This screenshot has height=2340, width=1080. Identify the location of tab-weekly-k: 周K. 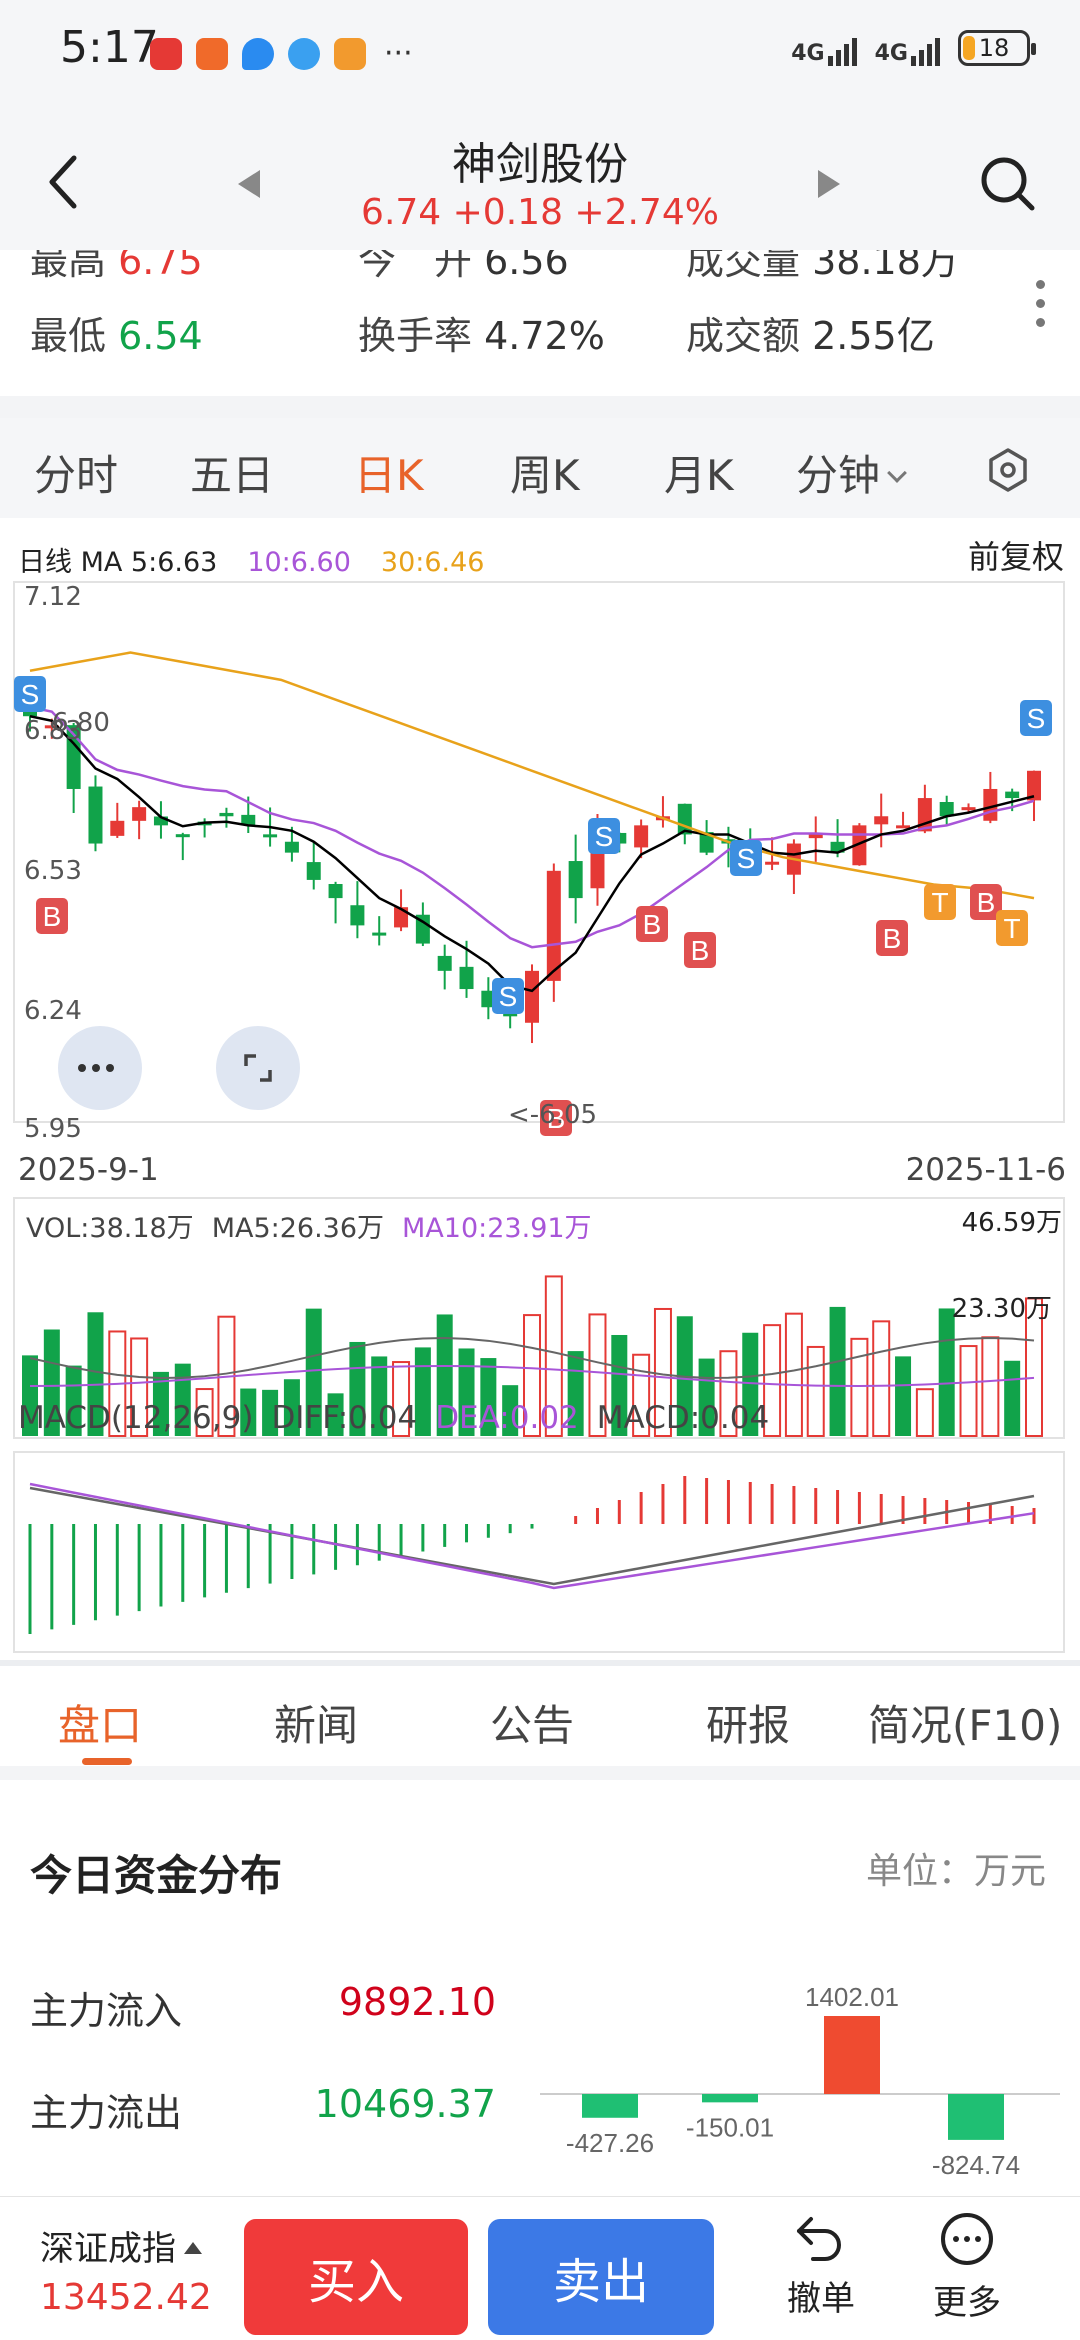
(545, 475).